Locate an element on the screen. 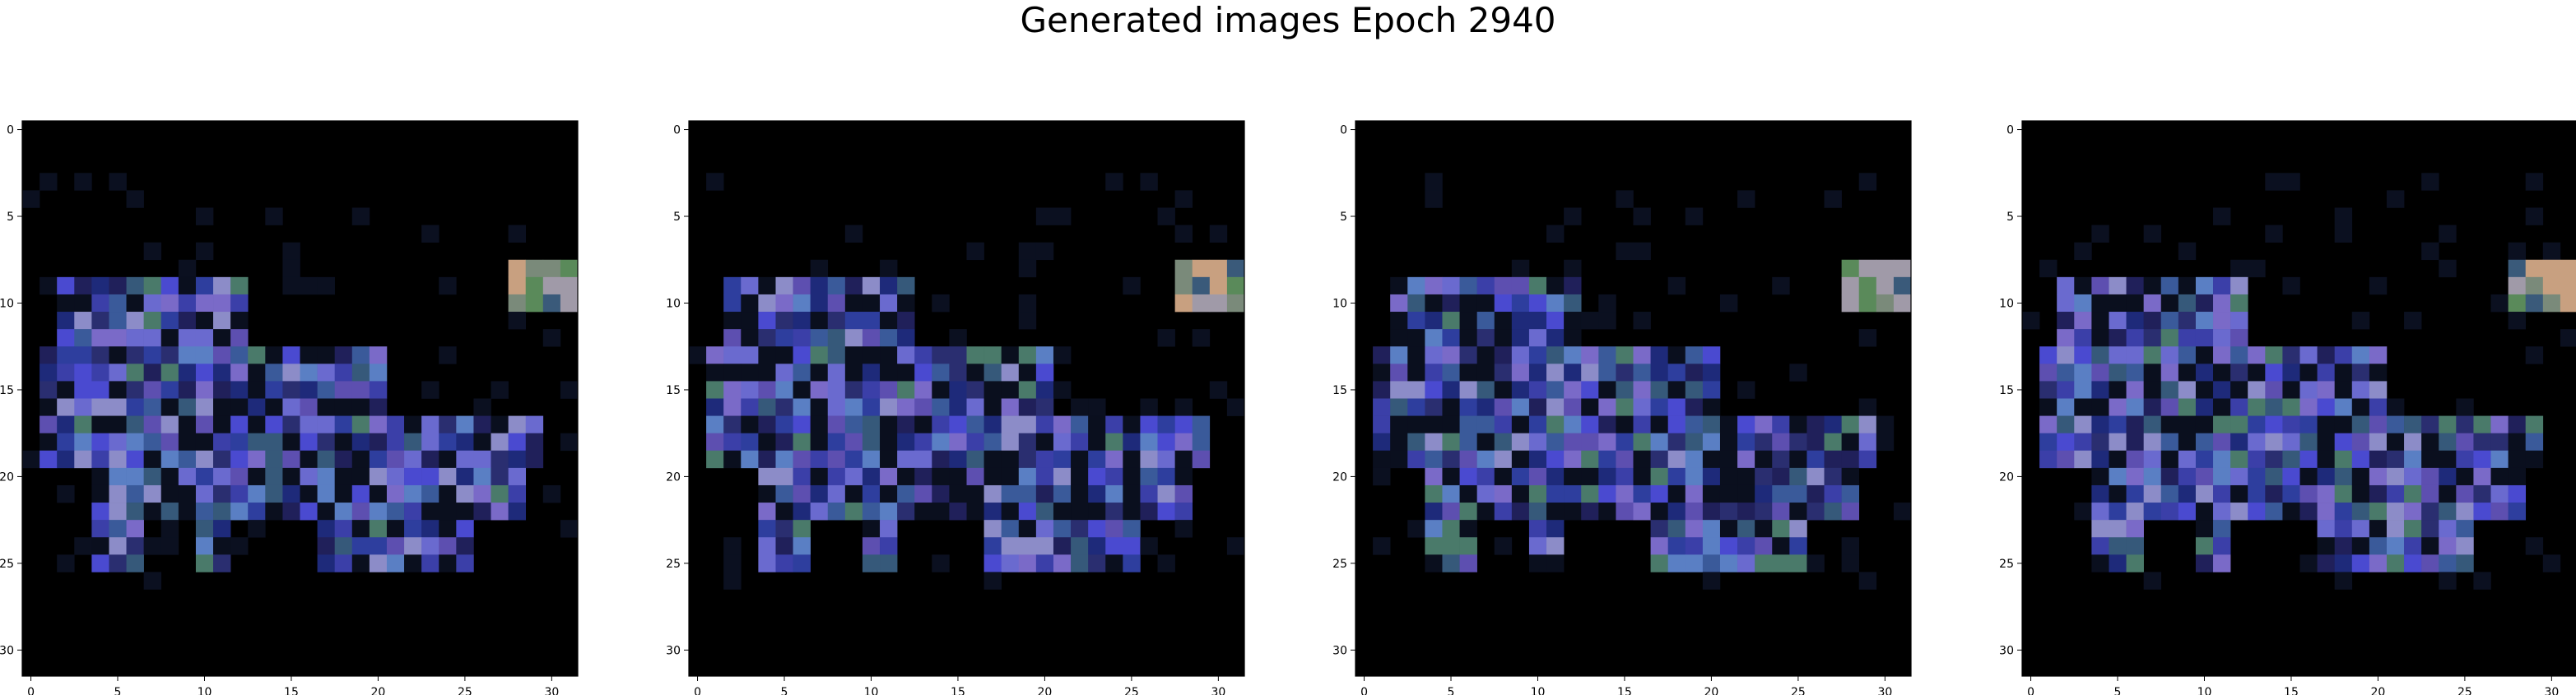 This screenshot has height=695, width=2576. x-tick-label: 5 is located at coordinates (2118, 690).